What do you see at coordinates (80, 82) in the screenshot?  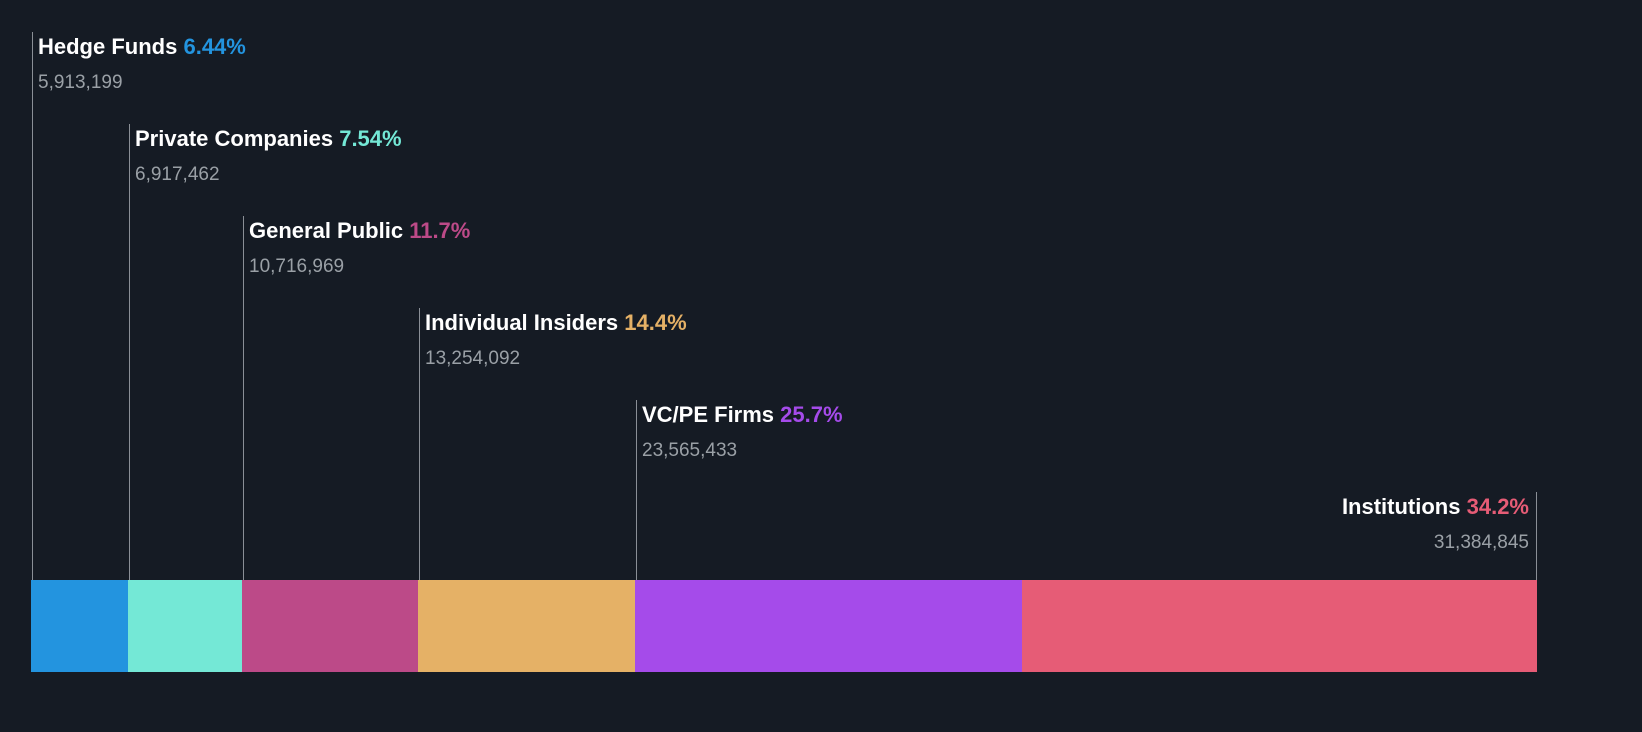 I see `segment-shares: 5,913,199` at bounding box center [80, 82].